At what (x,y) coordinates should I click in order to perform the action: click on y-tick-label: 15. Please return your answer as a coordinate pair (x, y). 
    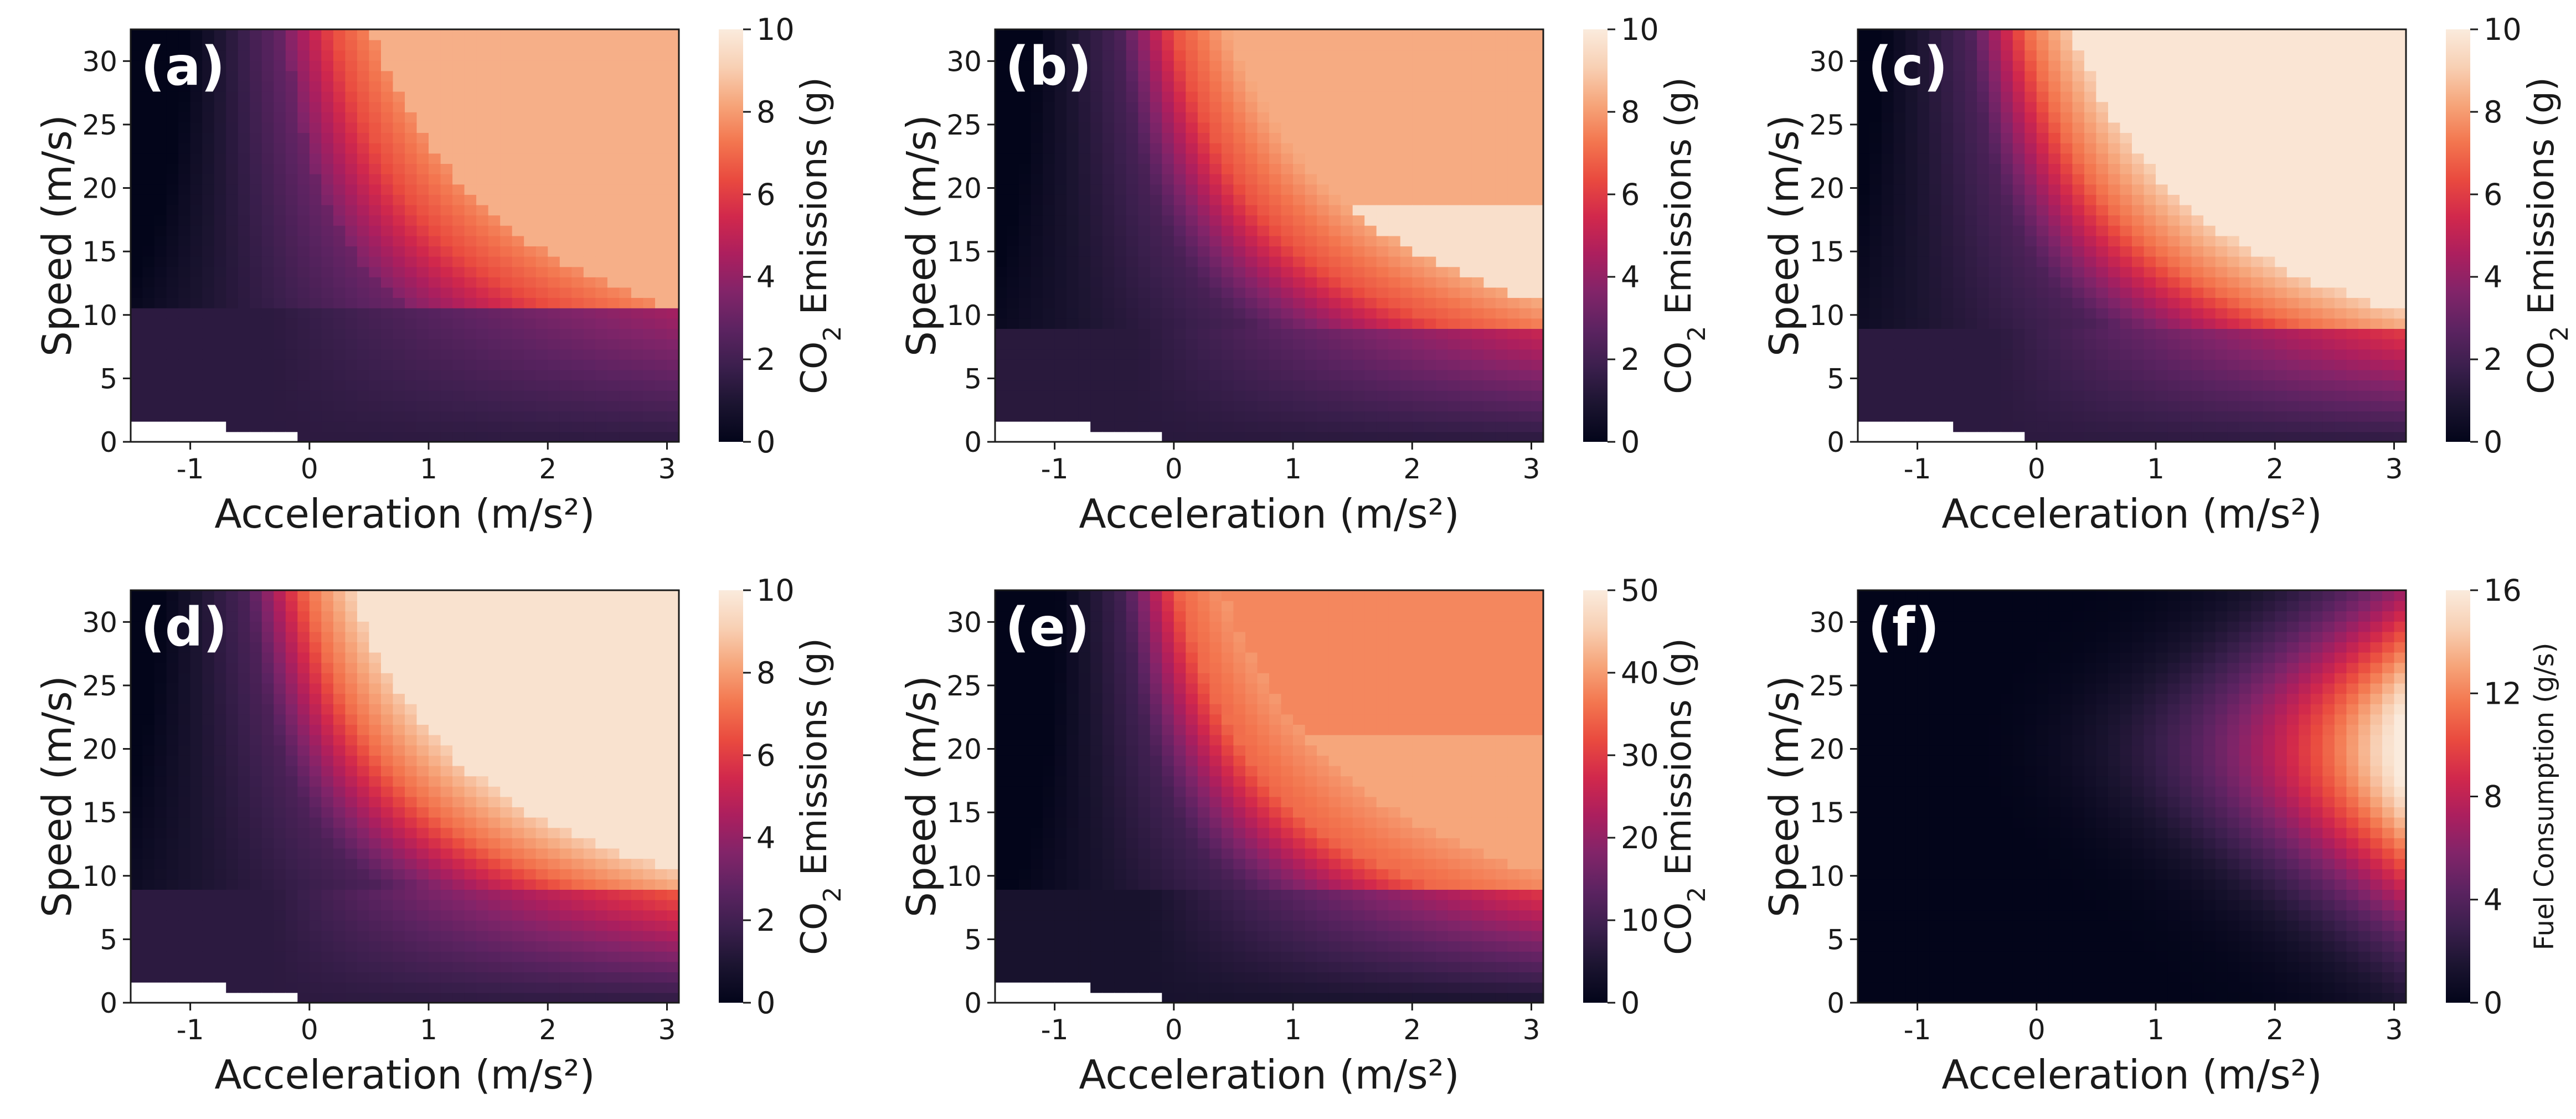
    Looking at the image, I should click on (964, 252).